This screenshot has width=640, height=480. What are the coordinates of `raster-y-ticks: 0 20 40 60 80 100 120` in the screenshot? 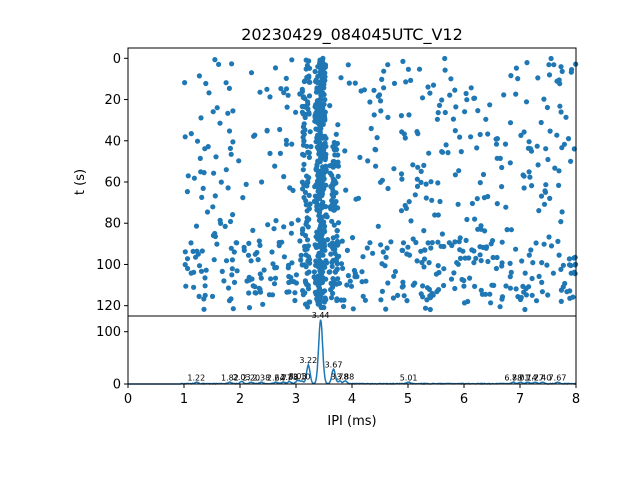 It's located at (112, 183).